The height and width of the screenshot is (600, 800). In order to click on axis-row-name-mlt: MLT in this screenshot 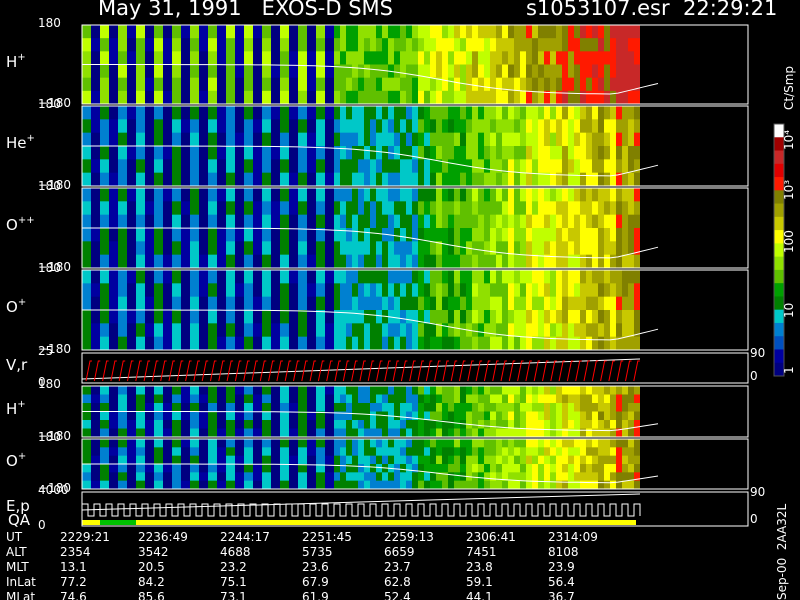, I will do `click(17, 567)`.